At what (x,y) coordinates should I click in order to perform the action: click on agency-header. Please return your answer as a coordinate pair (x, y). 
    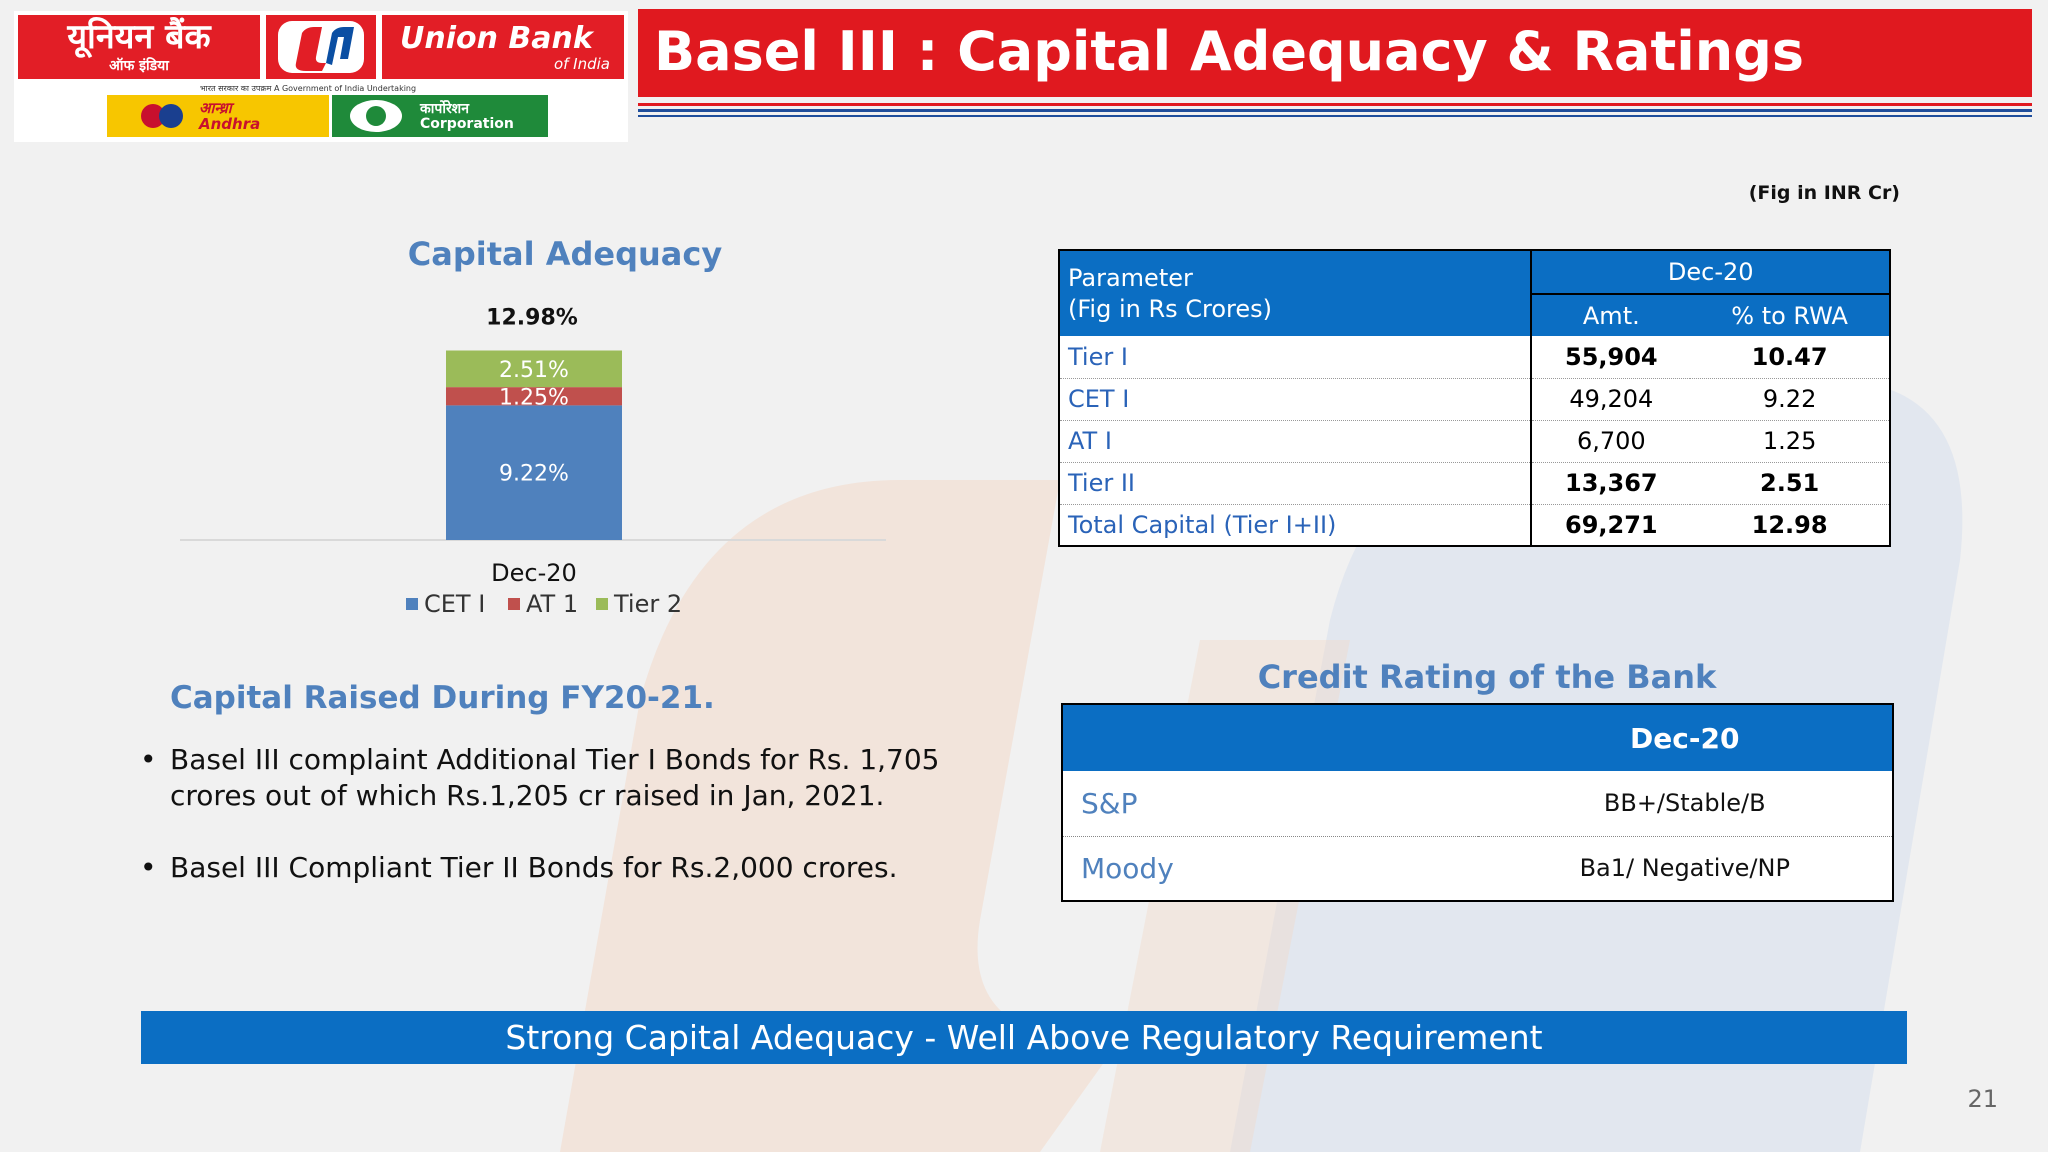
    Looking at the image, I should click on (1270, 737).